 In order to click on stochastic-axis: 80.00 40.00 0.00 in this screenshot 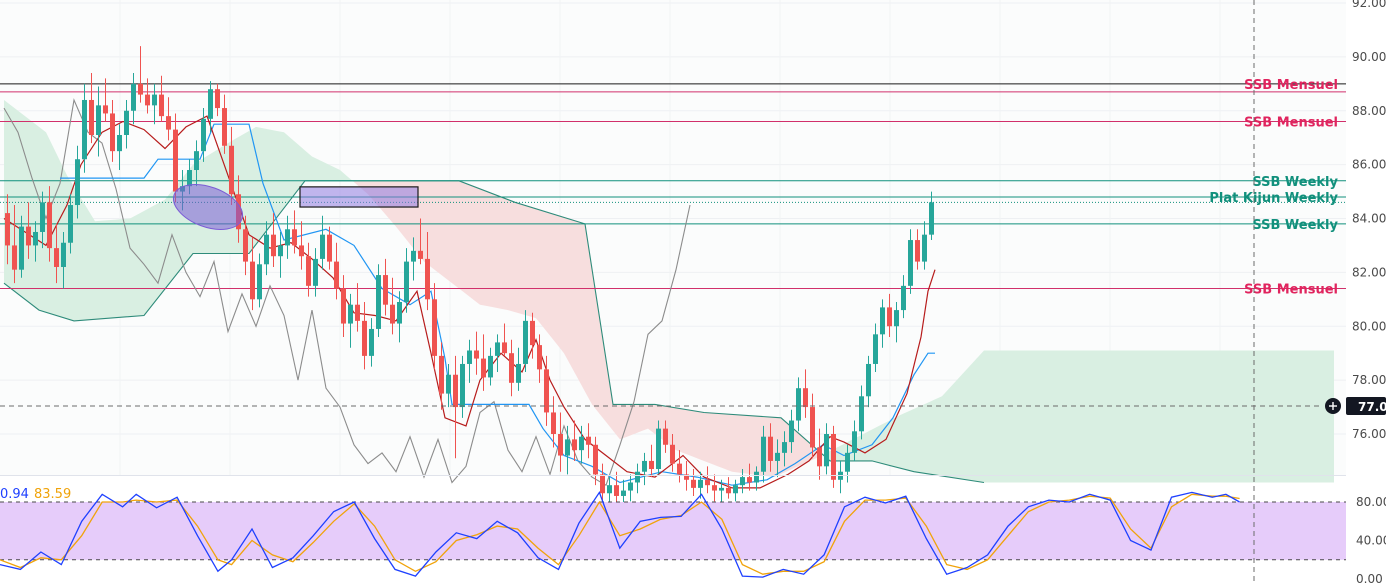, I will do `click(1371, 539)`.